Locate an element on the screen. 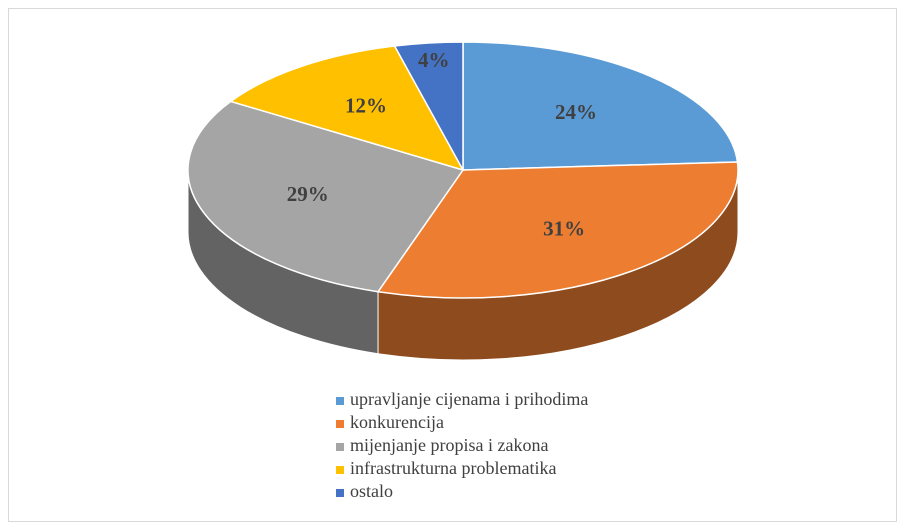 The width and height of the screenshot is (906, 531). data-label: 12% is located at coordinates (366, 106).